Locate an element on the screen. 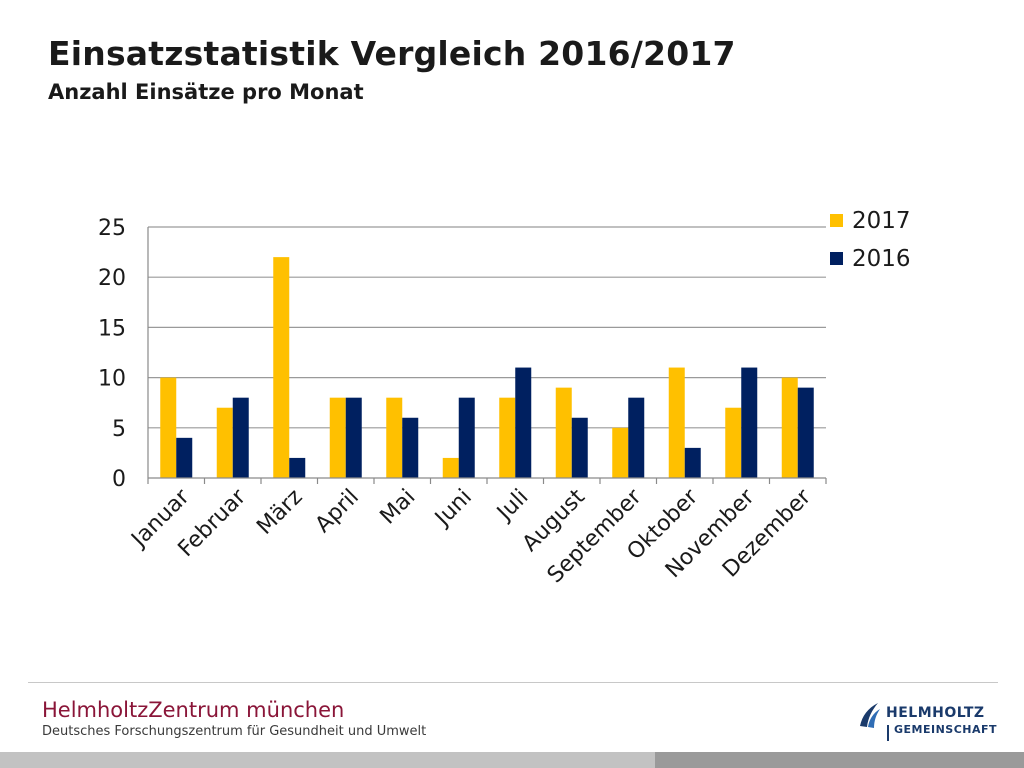 The image size is (1024, 768). bar-2017-märz is located at coordinates (281, 367).